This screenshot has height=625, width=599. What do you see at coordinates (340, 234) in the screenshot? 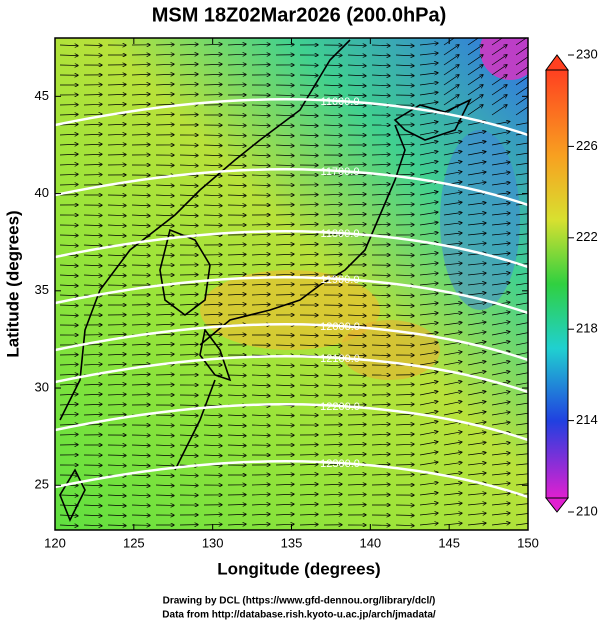
I see `contour-label: 11800.0` at bounding box center [340, 234].